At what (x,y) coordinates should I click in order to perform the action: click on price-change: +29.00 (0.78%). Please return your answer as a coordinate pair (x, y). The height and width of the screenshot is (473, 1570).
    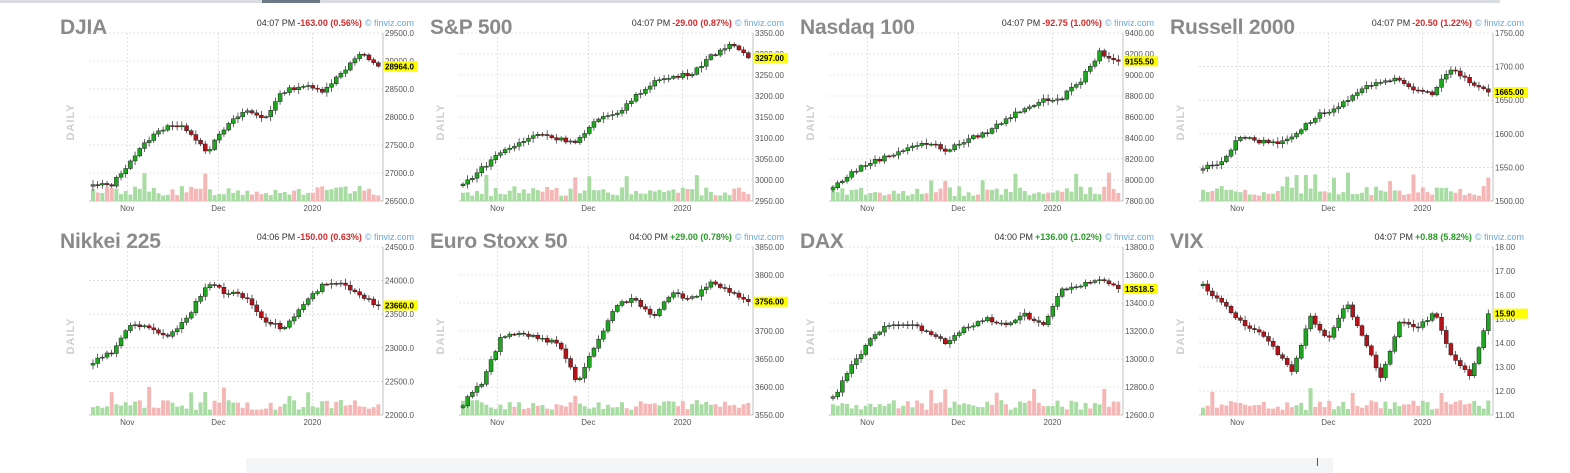
    Looking at the image, I should click on (701, 237).